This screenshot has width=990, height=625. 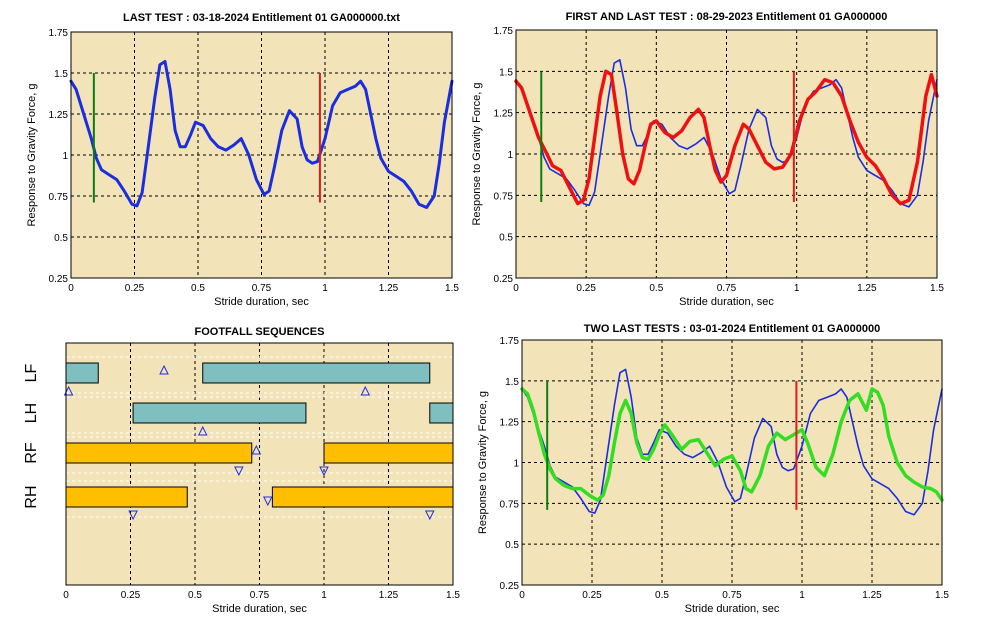 I want to click on lane-label-rf: RF, so click(x=31, y=453).